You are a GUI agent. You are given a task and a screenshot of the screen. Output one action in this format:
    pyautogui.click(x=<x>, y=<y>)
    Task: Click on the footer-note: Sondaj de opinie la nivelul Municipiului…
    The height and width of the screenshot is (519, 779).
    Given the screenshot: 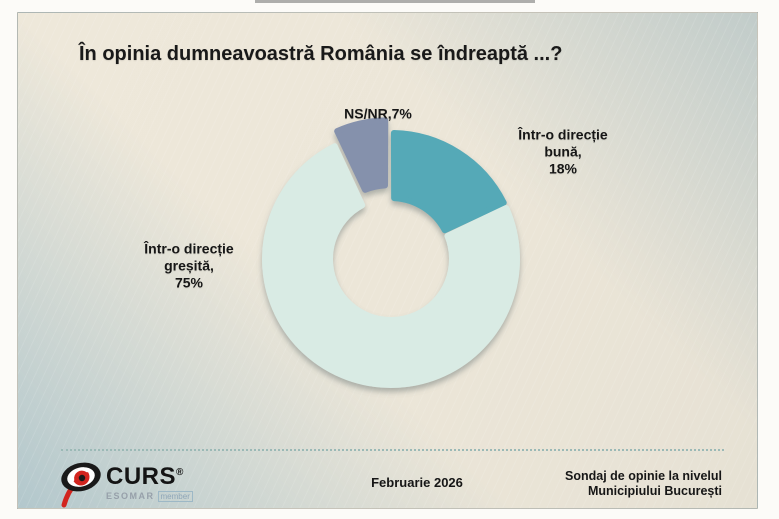 What is the action you would take?
    pyautogui.click(x=592, y=484)
    